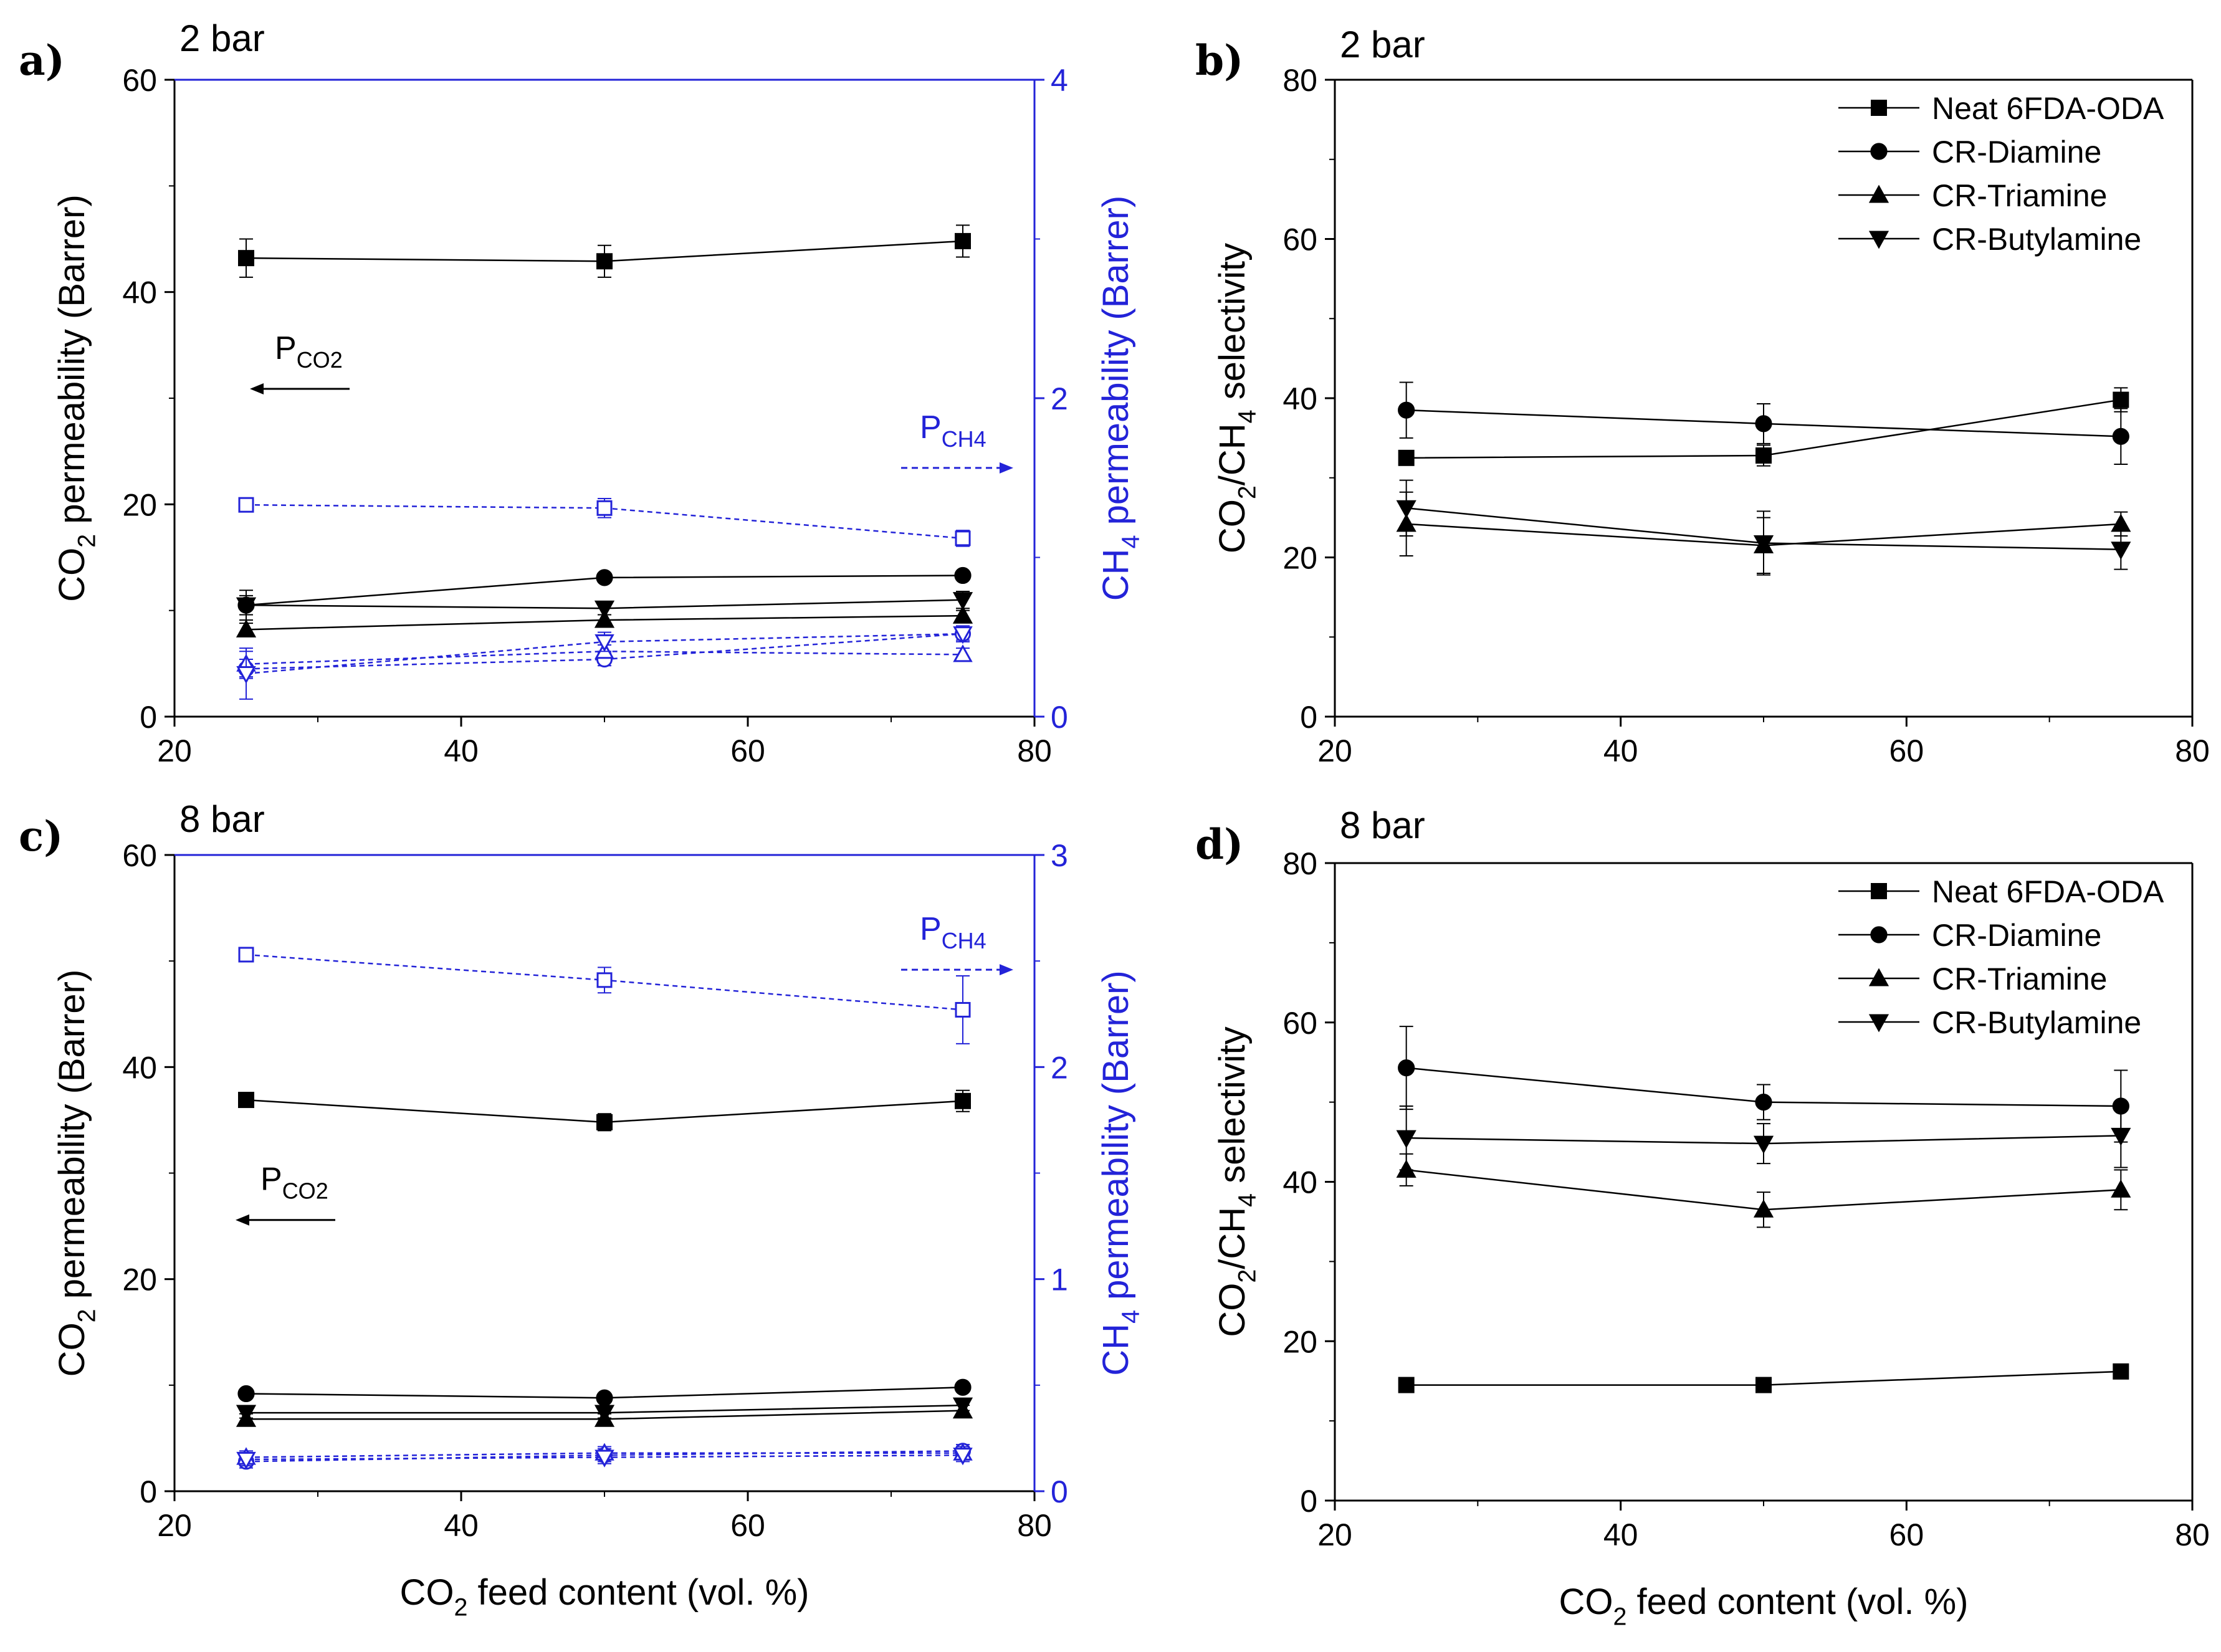 The image size is (2221, 1652). What do you see at coordinates (1906, 750) in the screenshot?
I see `x-tick-label: 60` at bounding box center [1906, 750].